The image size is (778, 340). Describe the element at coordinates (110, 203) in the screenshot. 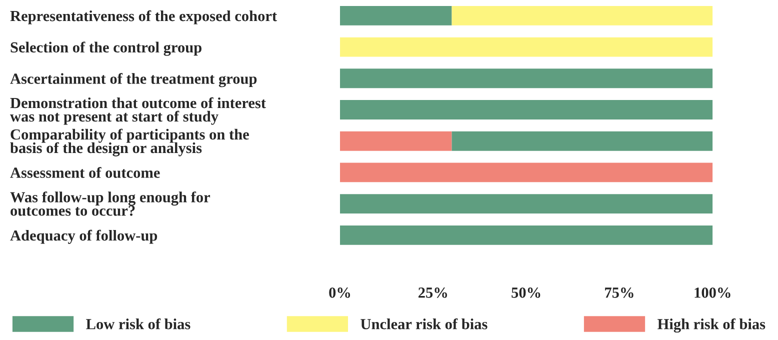

I see `y-tick-label: Was follow-up long enough for outcomes to occur?` at that location.